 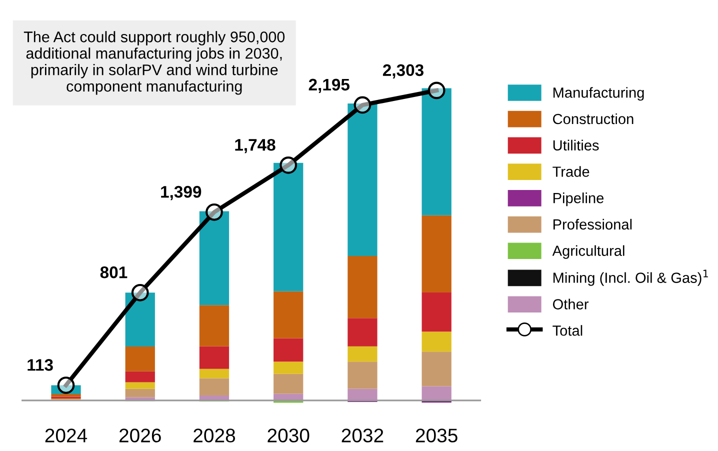 What do you see at coordinates (567, 330) in the screenshot?
I see `legend-label: Total` at bounding box center [567, 330].